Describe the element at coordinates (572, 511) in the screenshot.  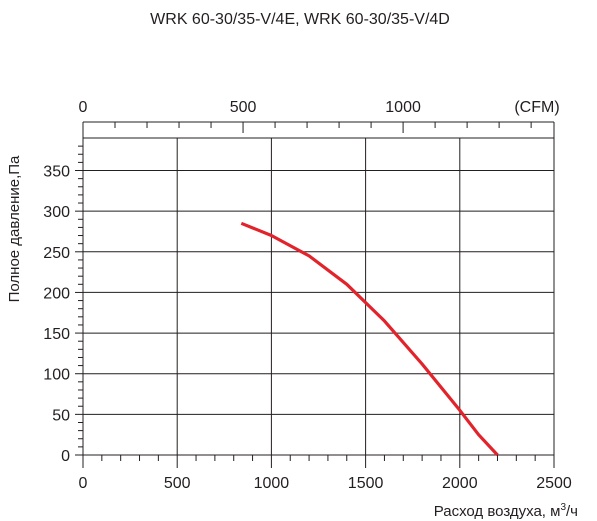
I see `x-axis-title-tail: /ч` at that location.